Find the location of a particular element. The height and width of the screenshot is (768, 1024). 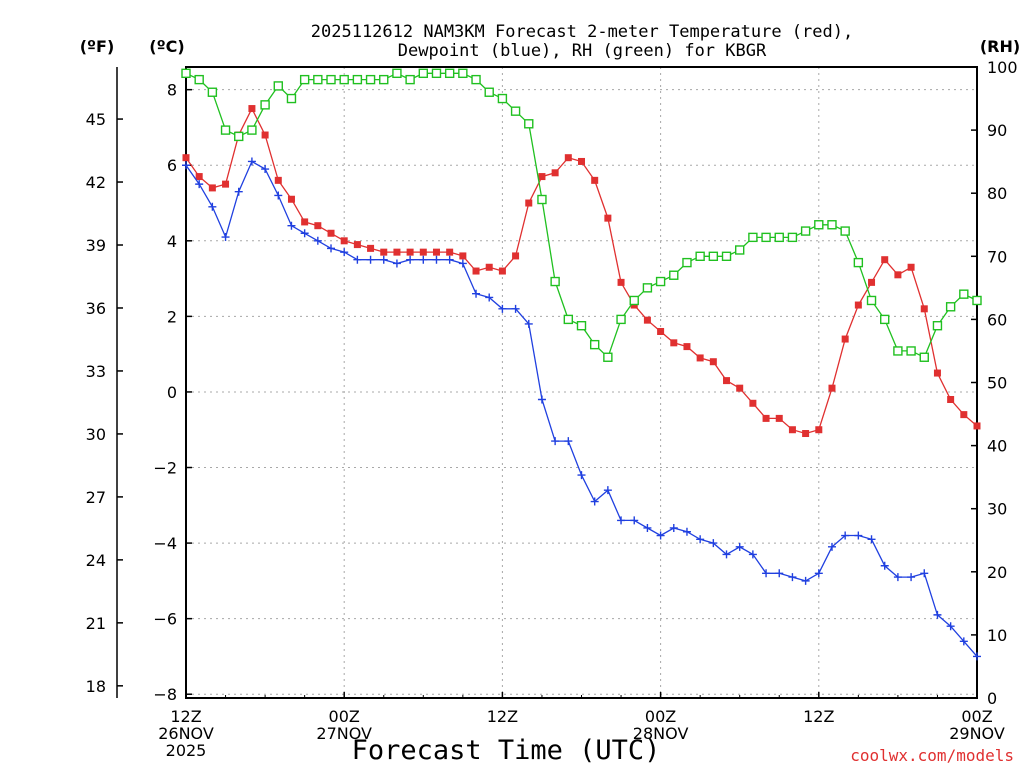

time-tick-label: 2025 is located at coordinates (186, 750).